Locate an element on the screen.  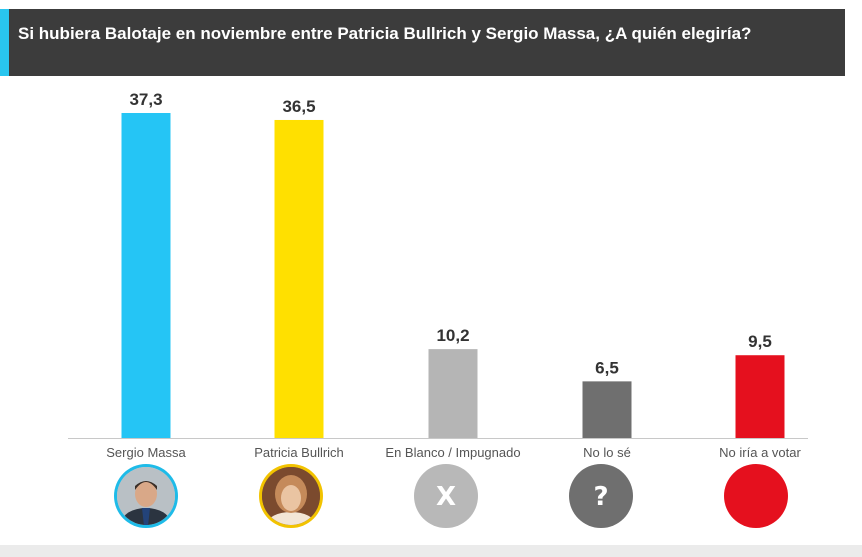
category-label-1: Patricia Bullrich is located at coordinates (299, 452).